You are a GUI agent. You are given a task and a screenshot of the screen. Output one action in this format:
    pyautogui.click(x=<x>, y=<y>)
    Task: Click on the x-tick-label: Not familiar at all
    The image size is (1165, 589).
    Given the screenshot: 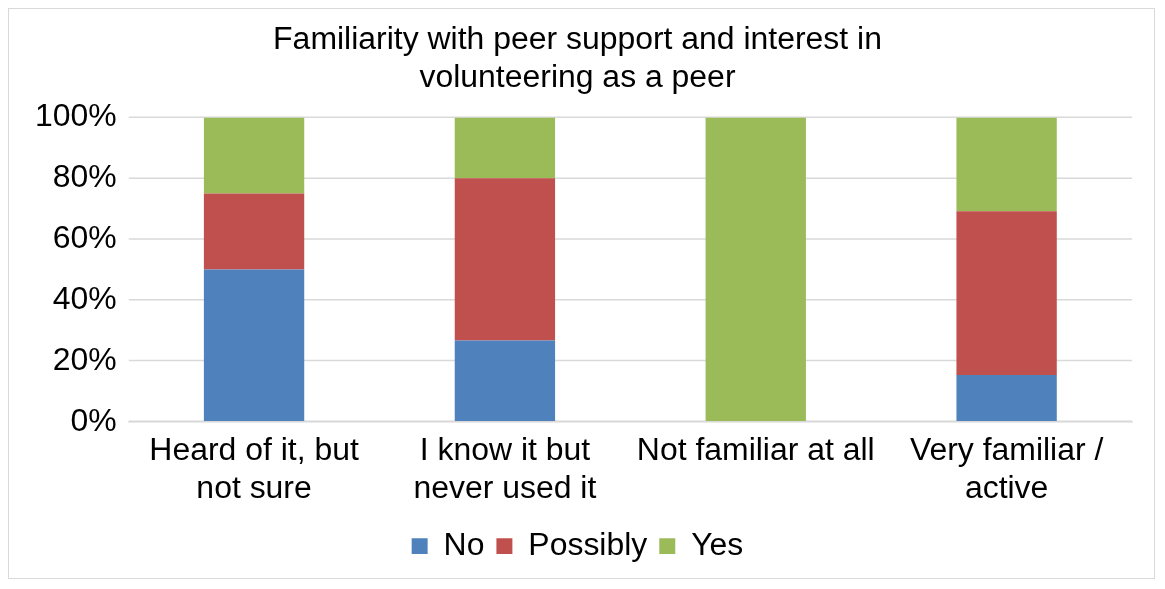 What is the action you would take?
    pyautogui.click(x=755, y=448)
    